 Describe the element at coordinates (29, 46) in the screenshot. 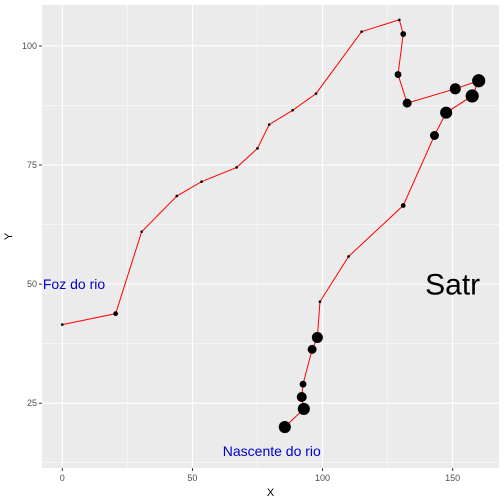

I see `y-tick-label: 100` at that location.